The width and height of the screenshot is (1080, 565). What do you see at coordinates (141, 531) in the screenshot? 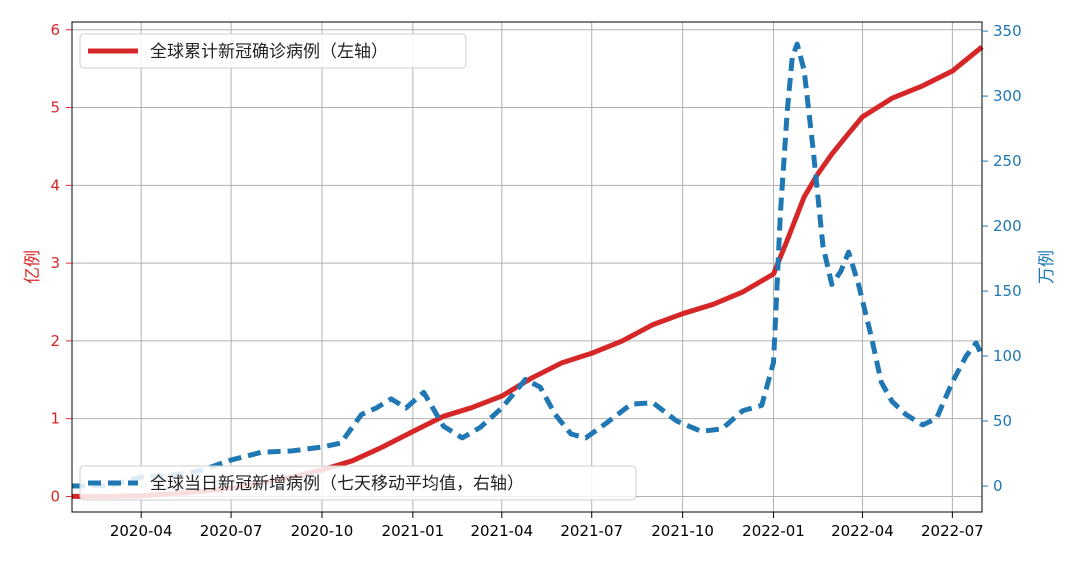
I see `x-tick-label: 2020-04` at bounding box center [141, 531].